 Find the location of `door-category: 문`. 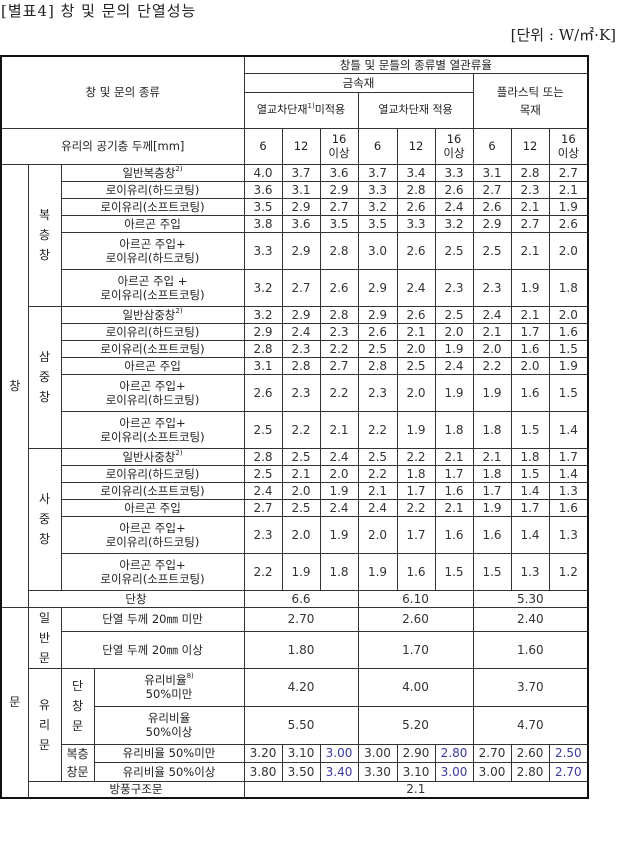

door-category: 문 is located at coordinates (14, 702).